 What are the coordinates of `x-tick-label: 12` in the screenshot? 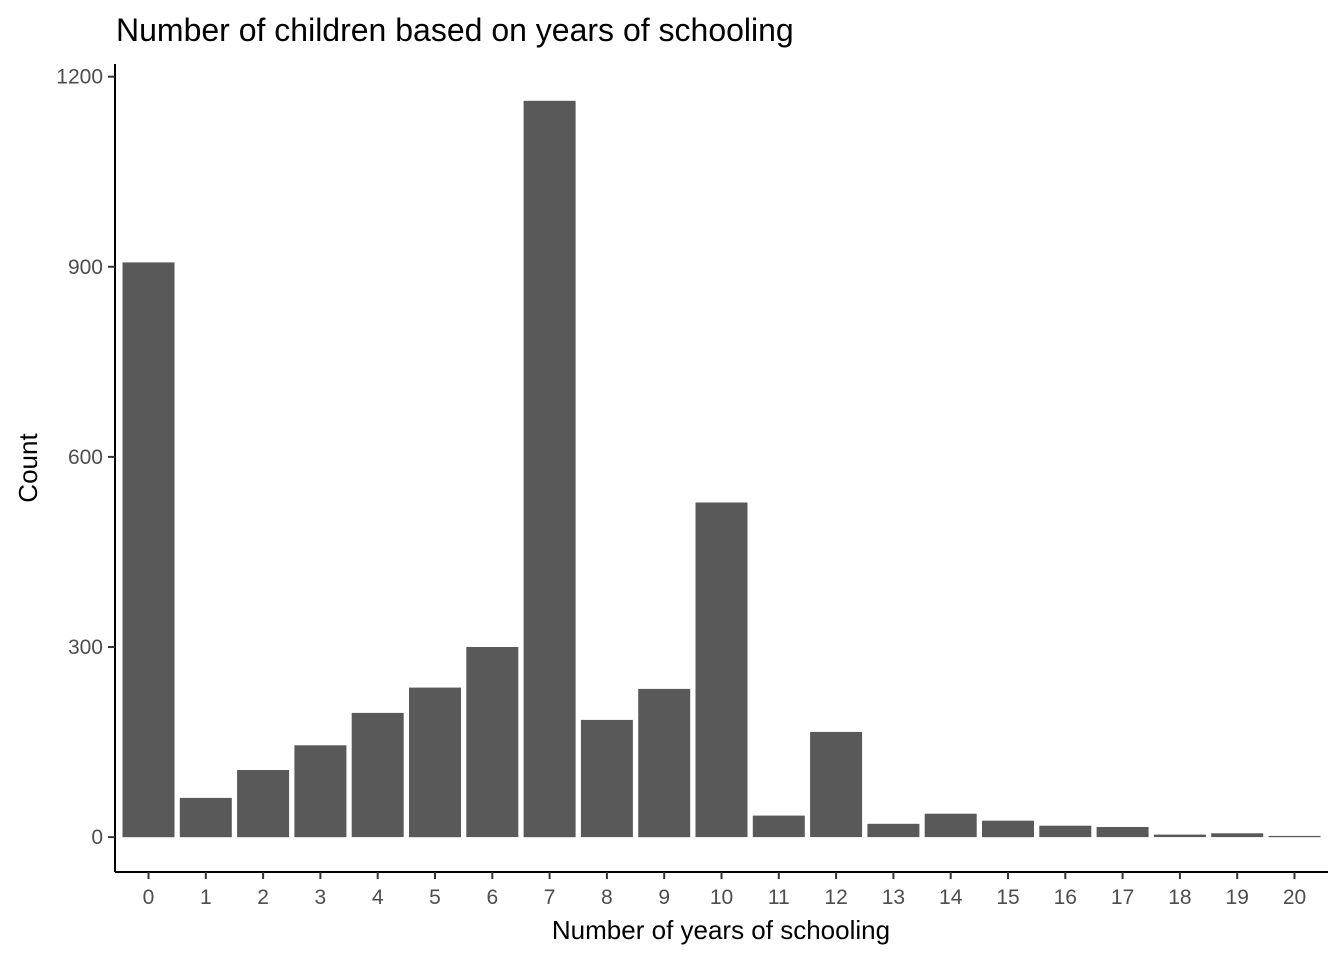 It's located at (835, 897).